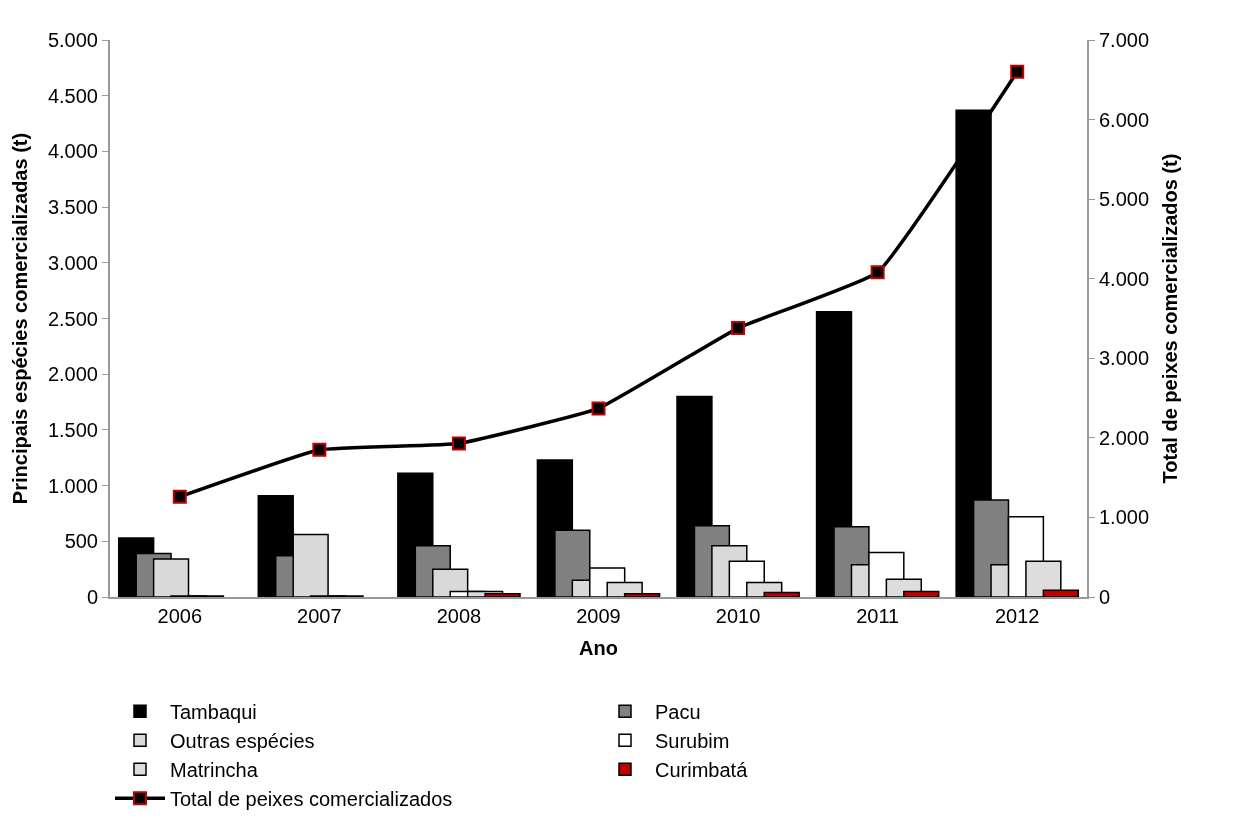 Image resolution: width=1257 pixels, height=830 pixels. I want to click on y-tick-label: 3.000, so click(72, 262).